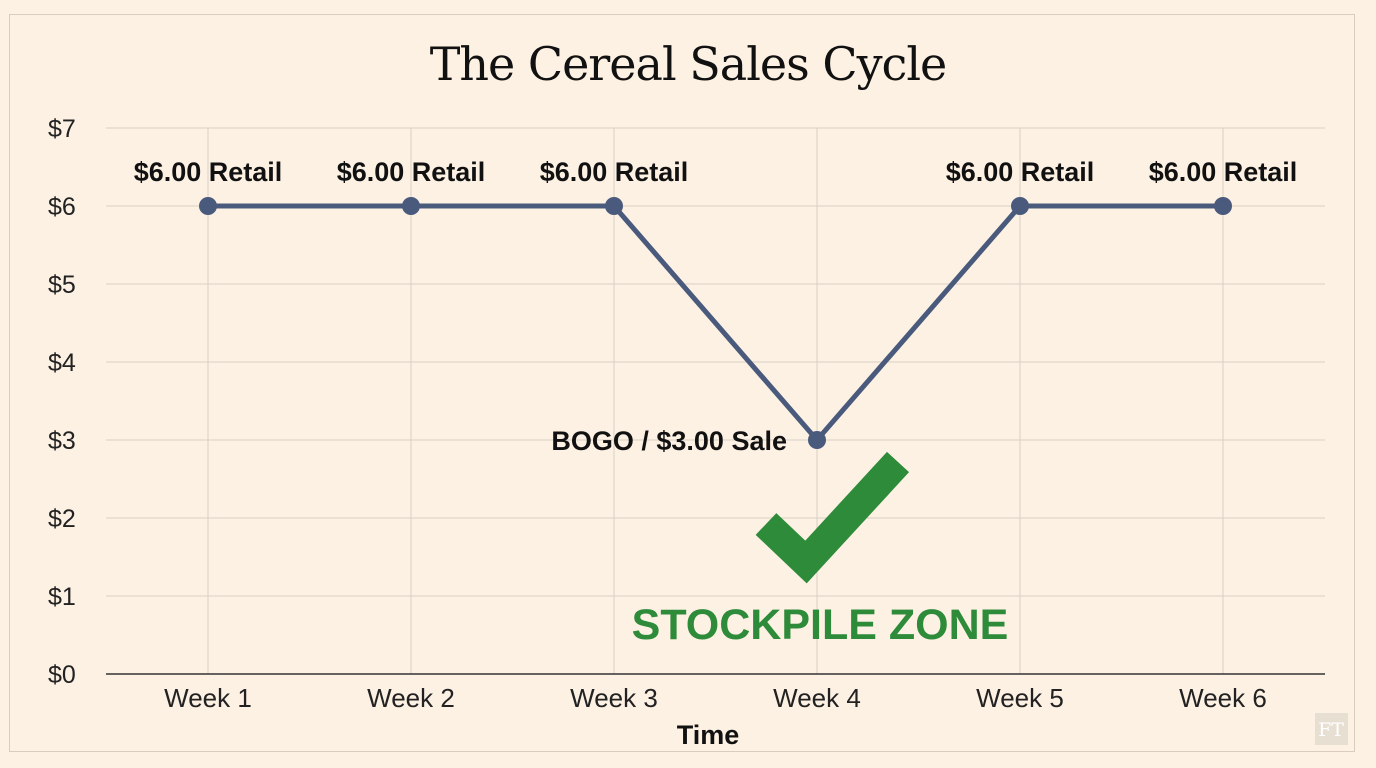  Describe the element at coordinates (1020, 698) in the screenshot. I see `x-tick-label: Week 5` at that location.